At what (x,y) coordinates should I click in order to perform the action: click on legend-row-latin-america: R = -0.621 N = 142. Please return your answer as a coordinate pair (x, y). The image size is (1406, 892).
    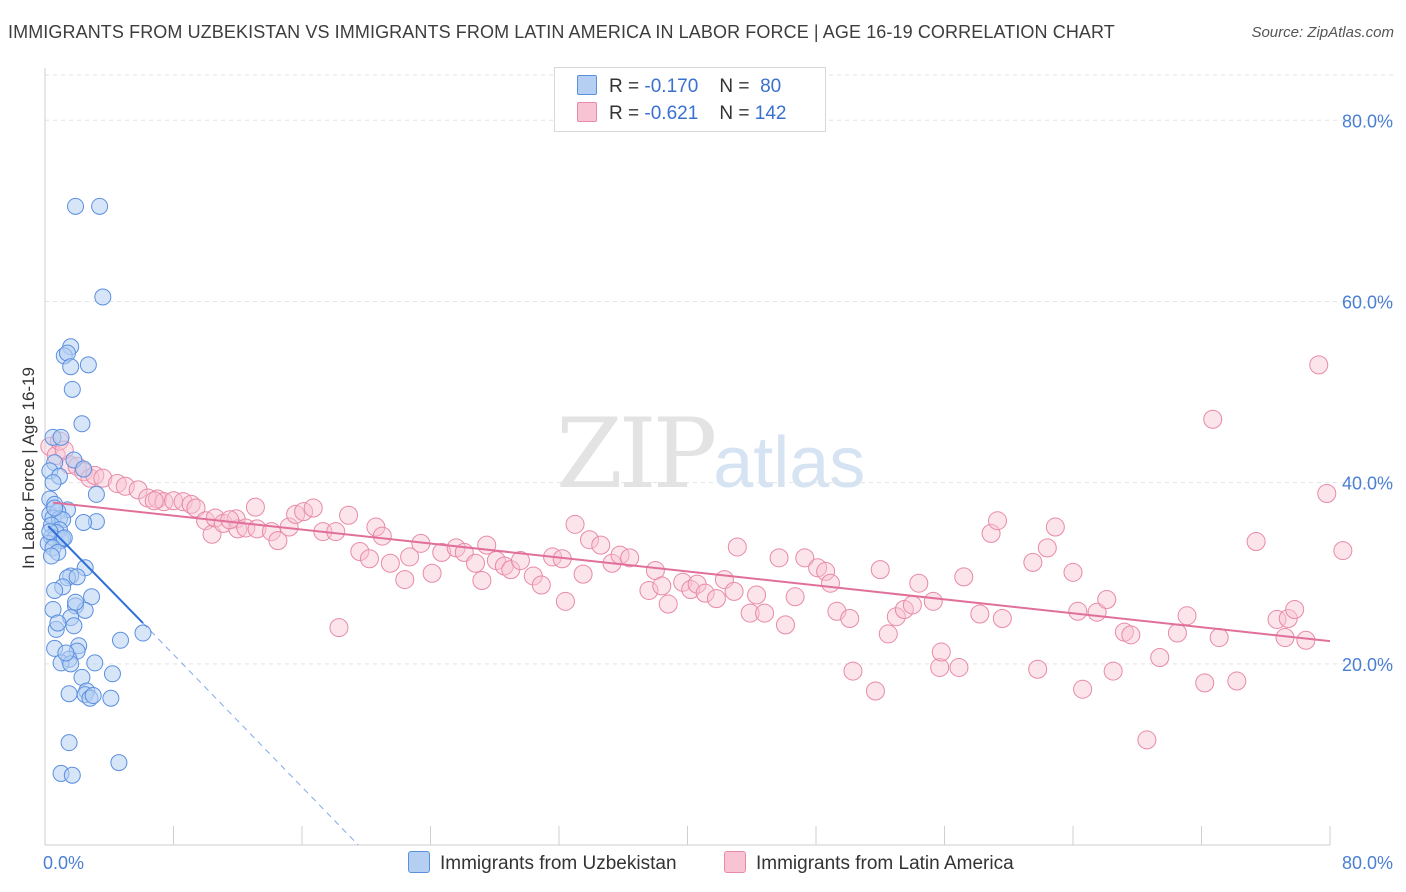
    Looking at the image, I should click on (681, 115).